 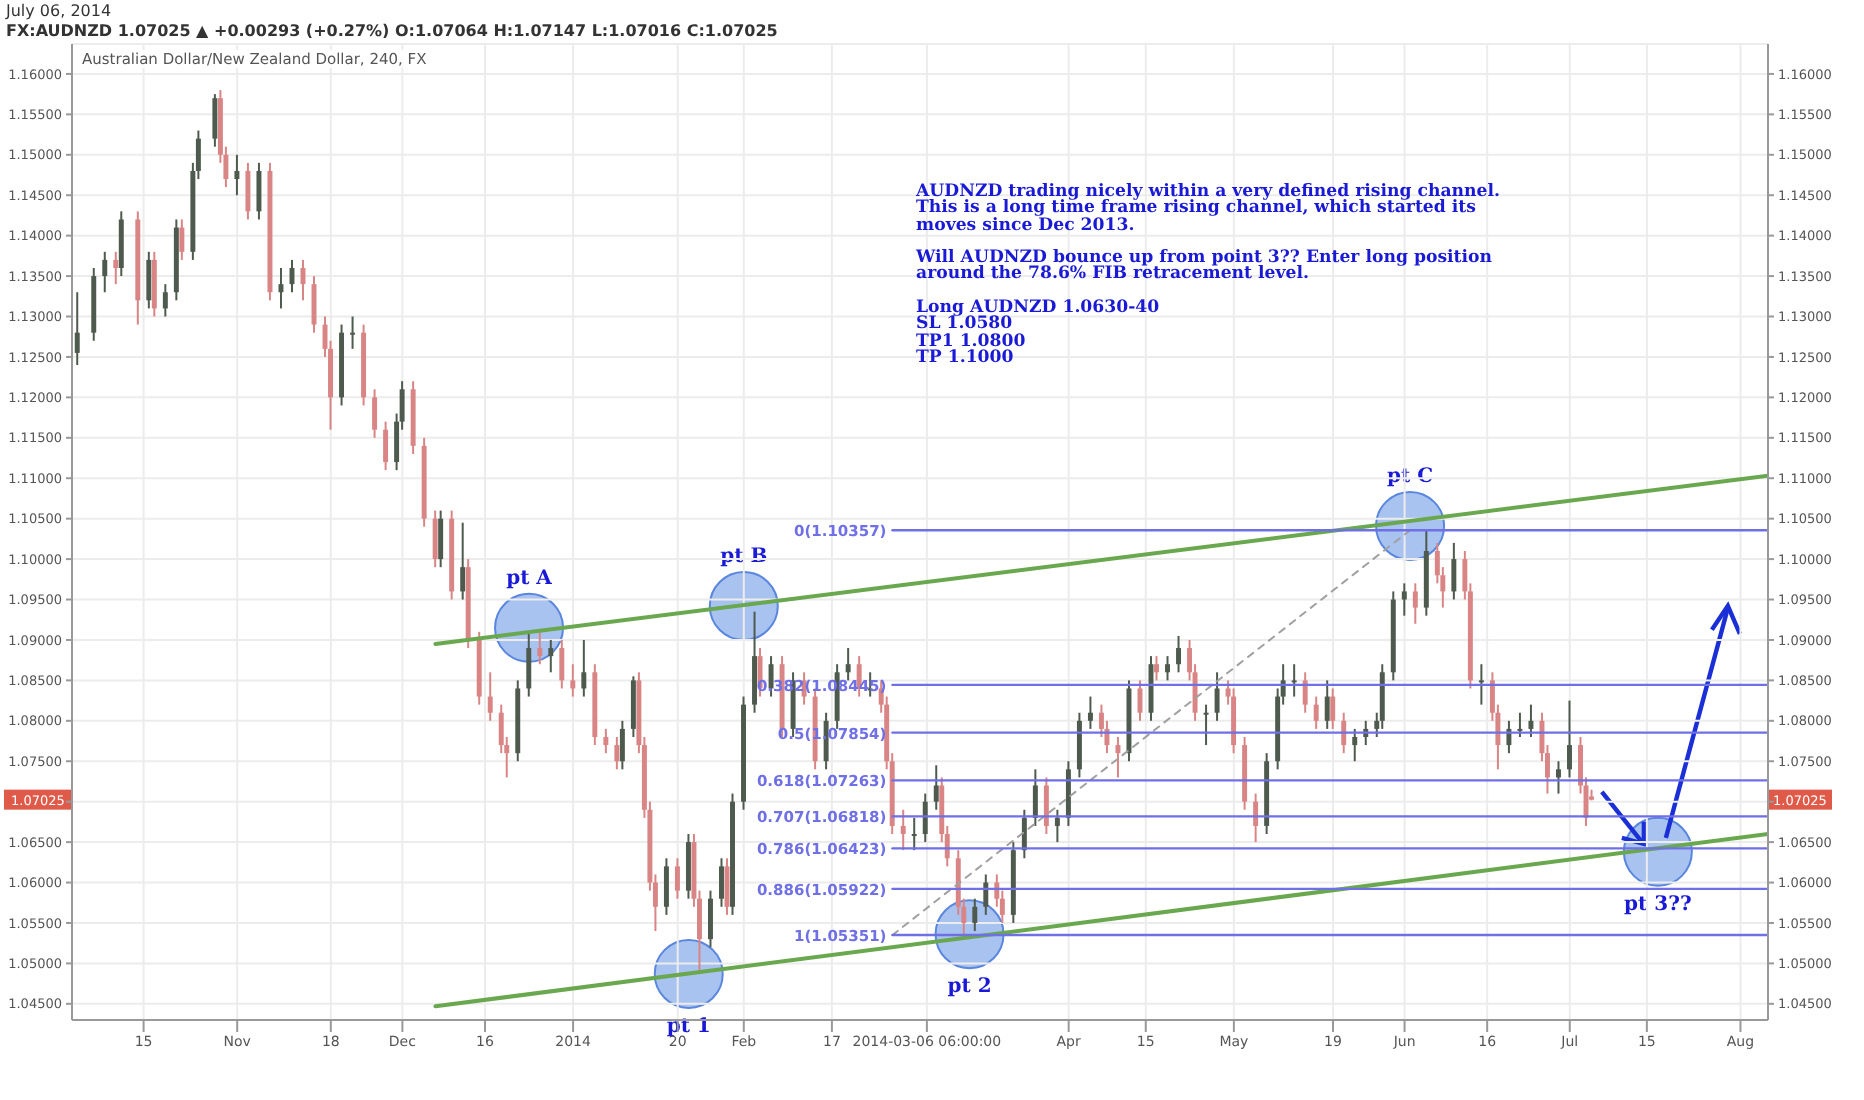 I want to click on annotation: pt 3??, so click(x=1658, y=904).